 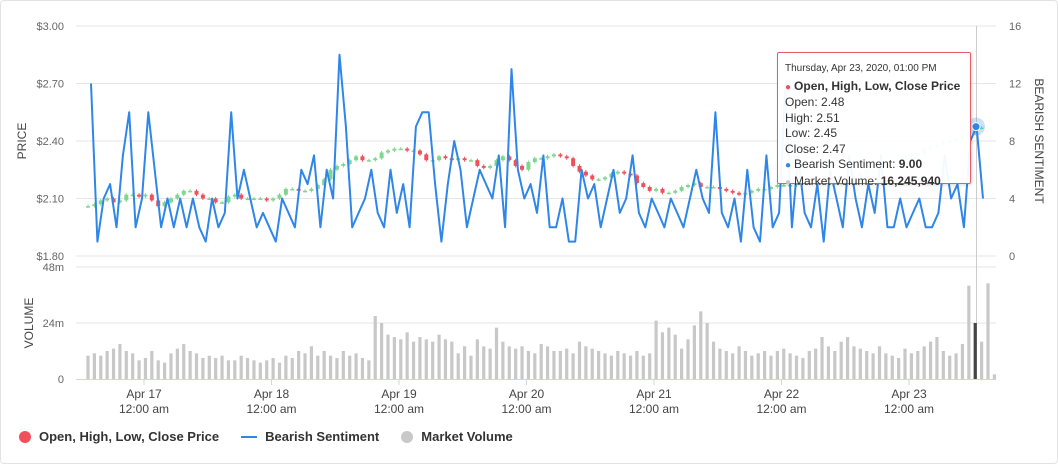 What do you see at coordinates (1039, 141) in the screenshot?
I see `sentiment-axis-title: BEARISH SENTIMENT` at bounding box center [1039, 141].